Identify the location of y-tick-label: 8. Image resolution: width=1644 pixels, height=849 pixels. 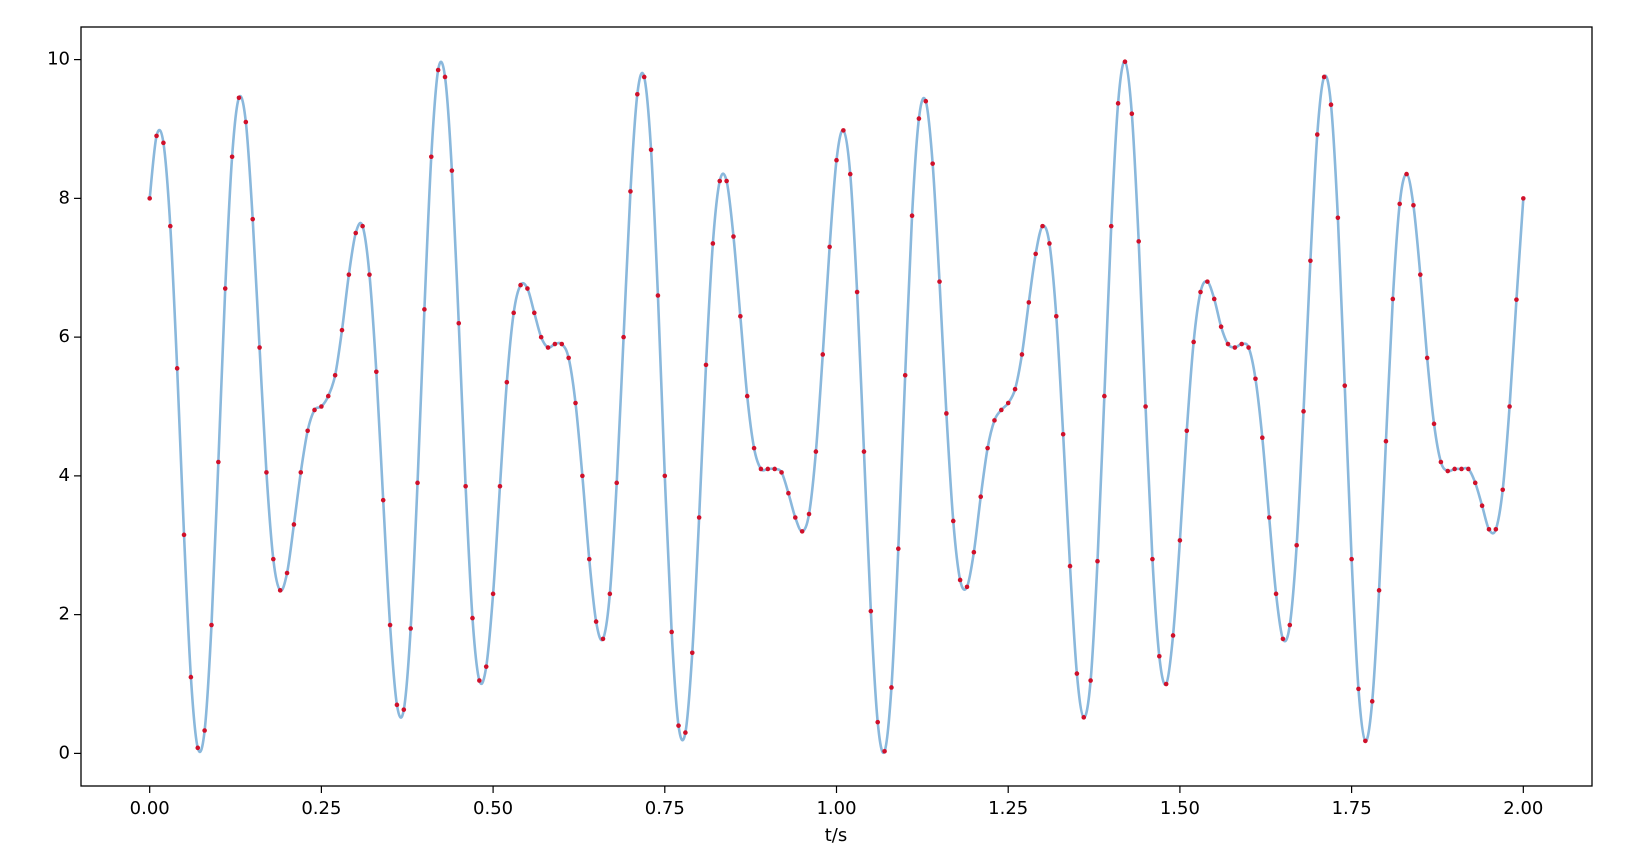
(64, 197).